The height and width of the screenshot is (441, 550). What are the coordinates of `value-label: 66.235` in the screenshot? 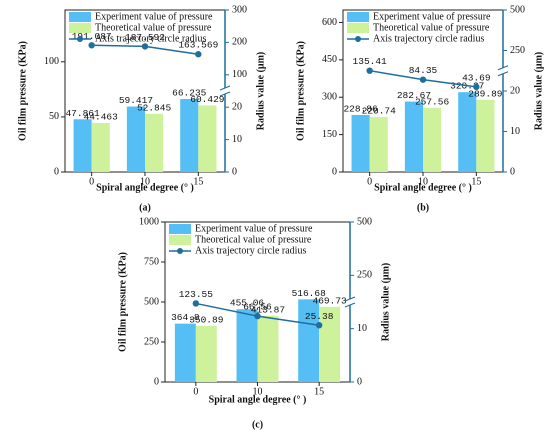 It's located at (189, 93).